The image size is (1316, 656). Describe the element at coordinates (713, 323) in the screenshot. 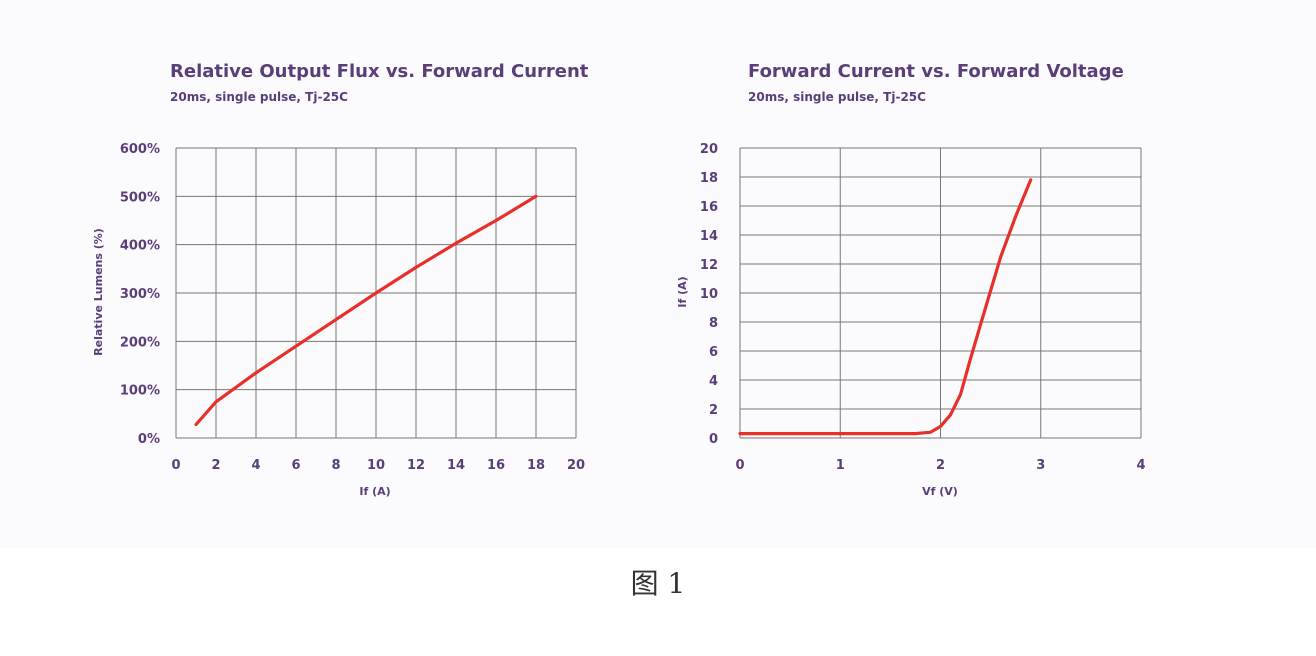

I see `y-tick-label: 8` at that location.